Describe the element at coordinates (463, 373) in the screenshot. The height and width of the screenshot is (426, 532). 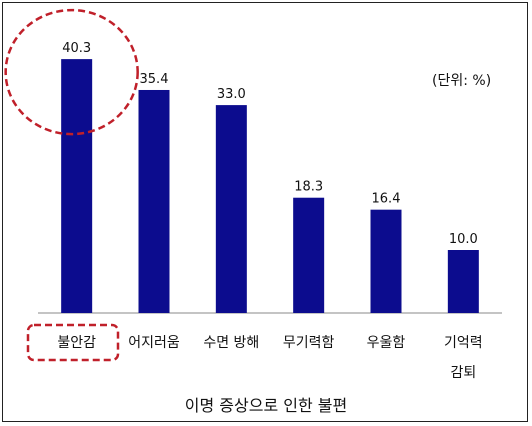
I see `x-tick-label: 감퇴` at that location.